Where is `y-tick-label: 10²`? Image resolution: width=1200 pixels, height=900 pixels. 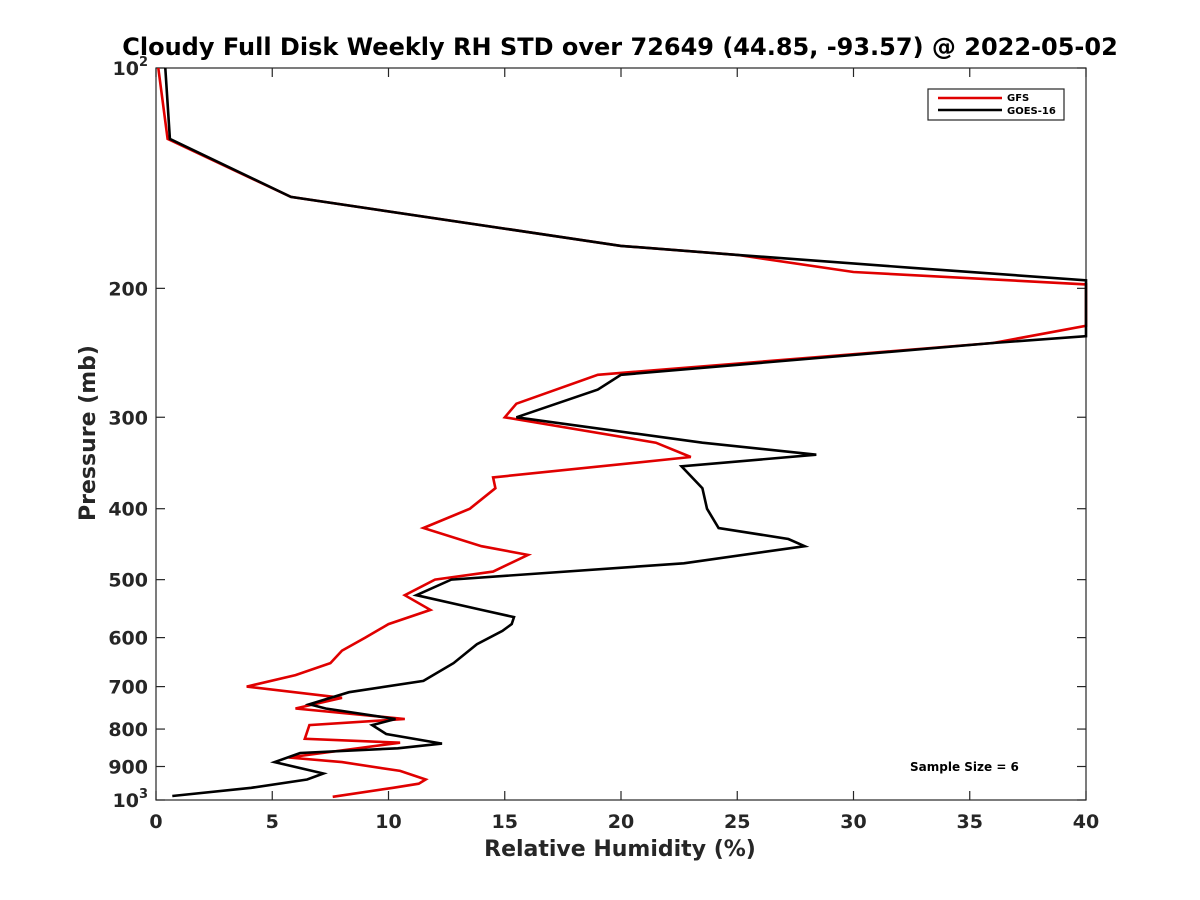 y-tick-label: 10² is located at coordinates (131, 67).